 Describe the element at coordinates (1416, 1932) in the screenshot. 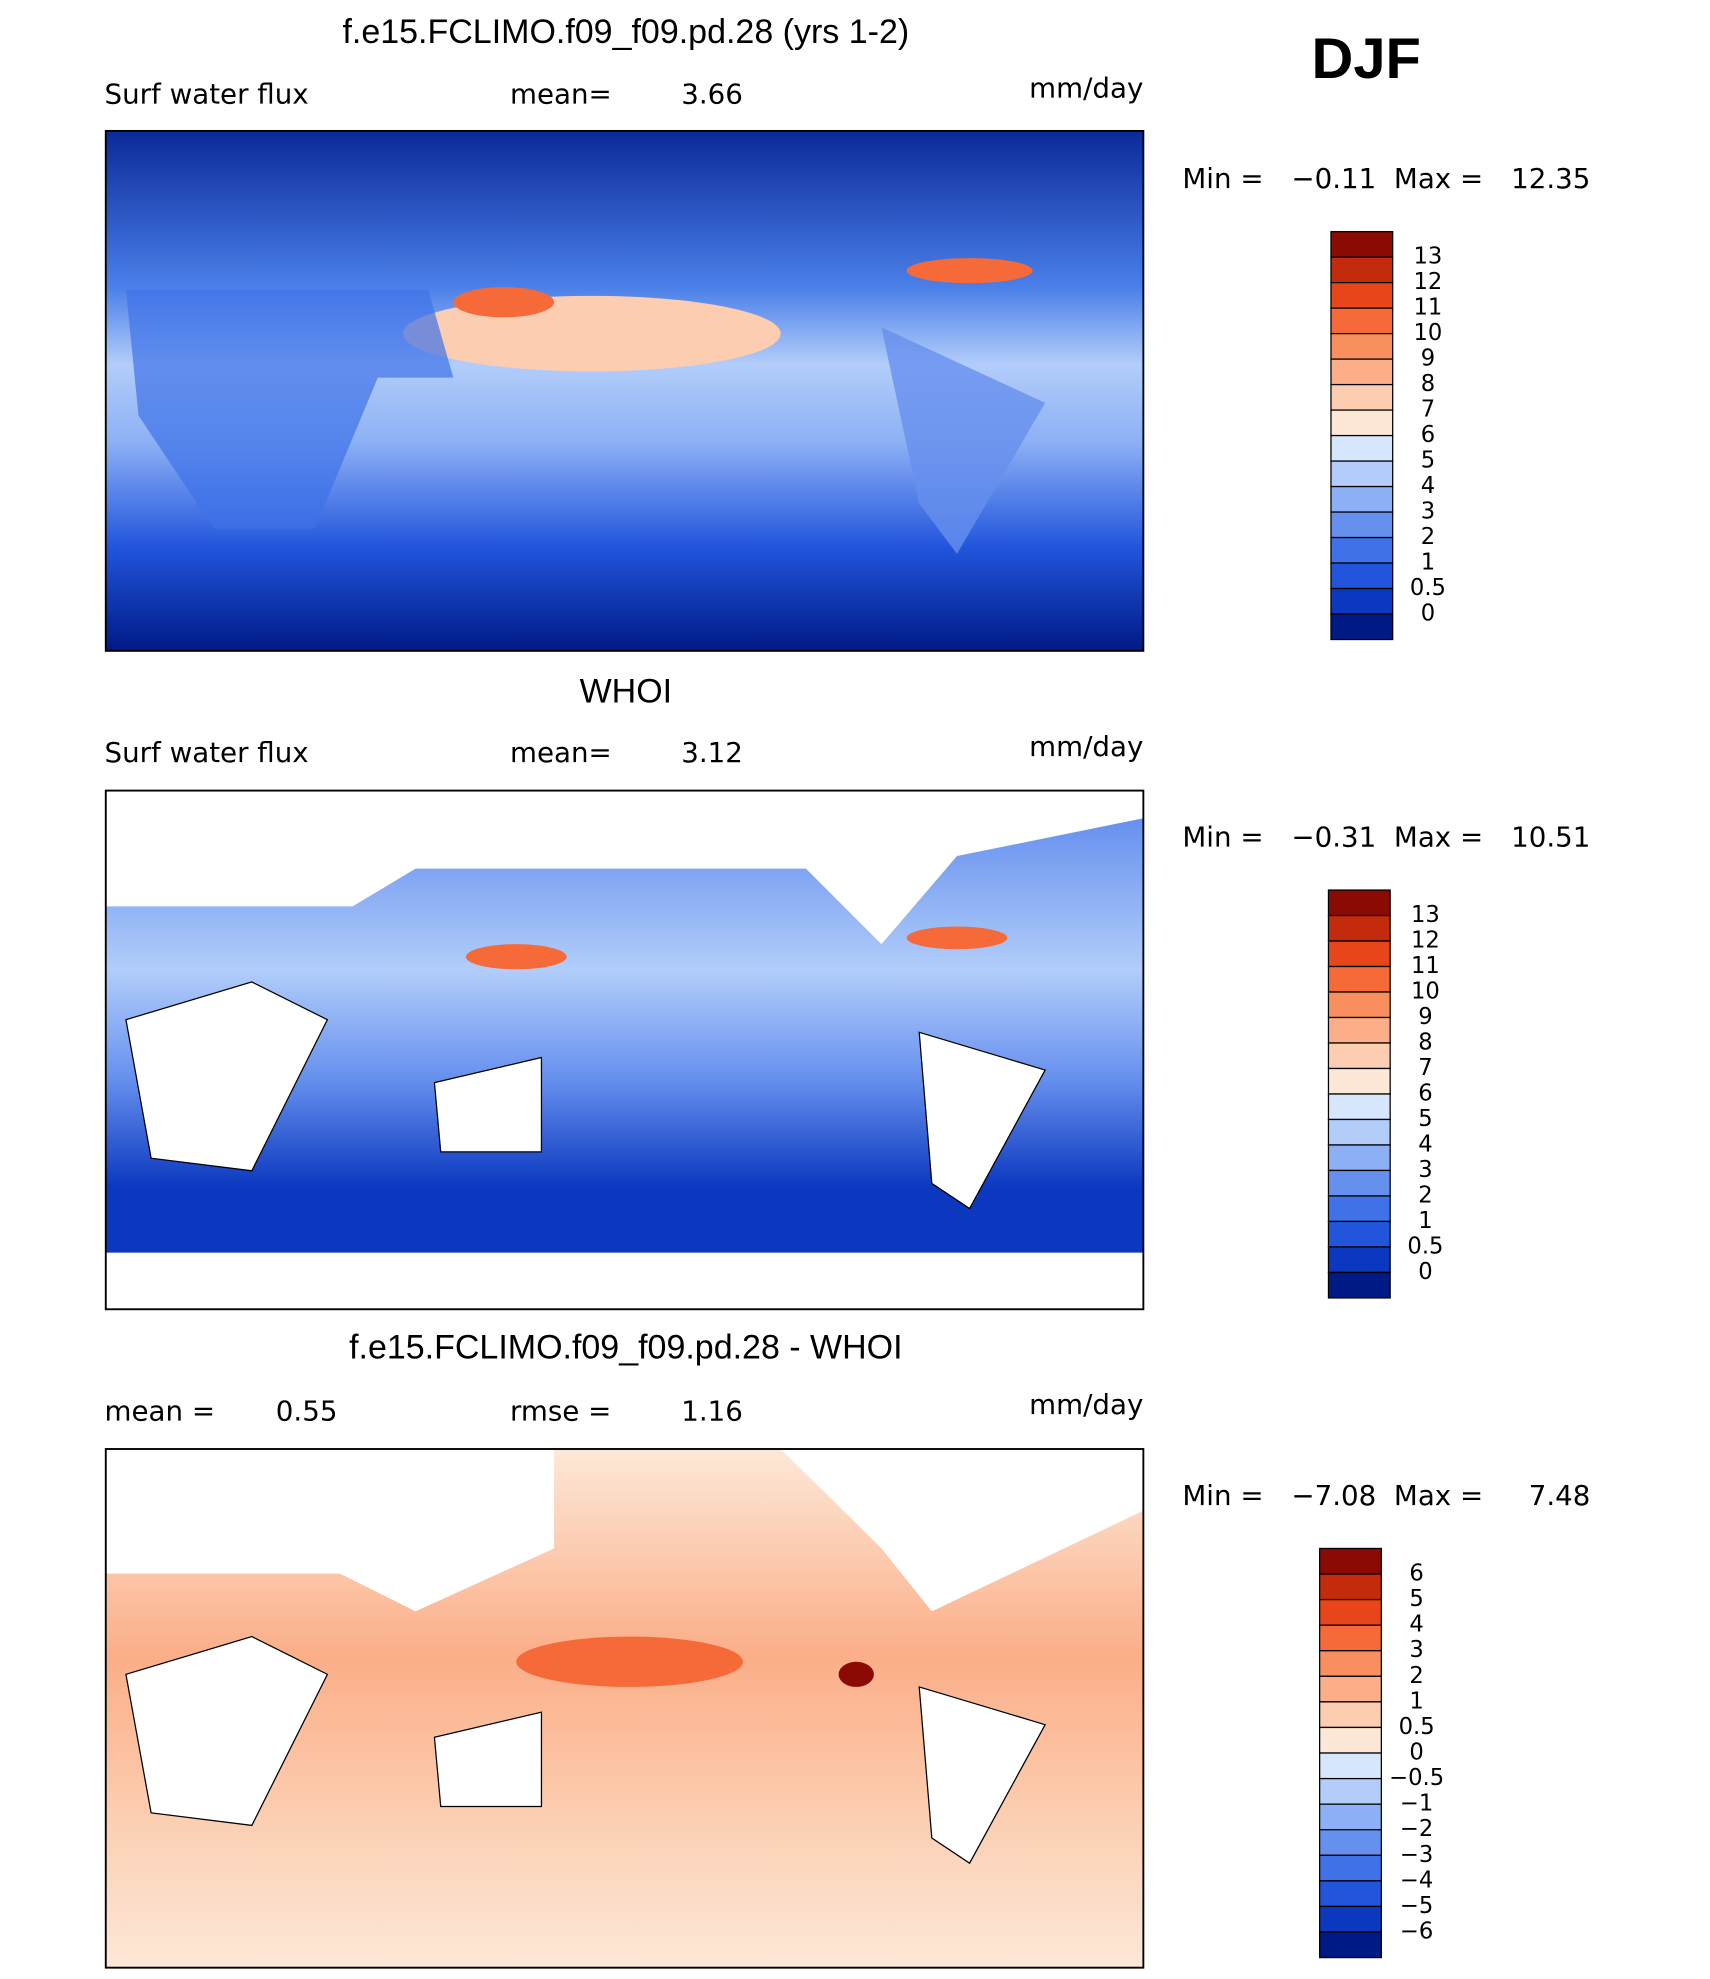

I see `colorbar-label: −6` at that location.